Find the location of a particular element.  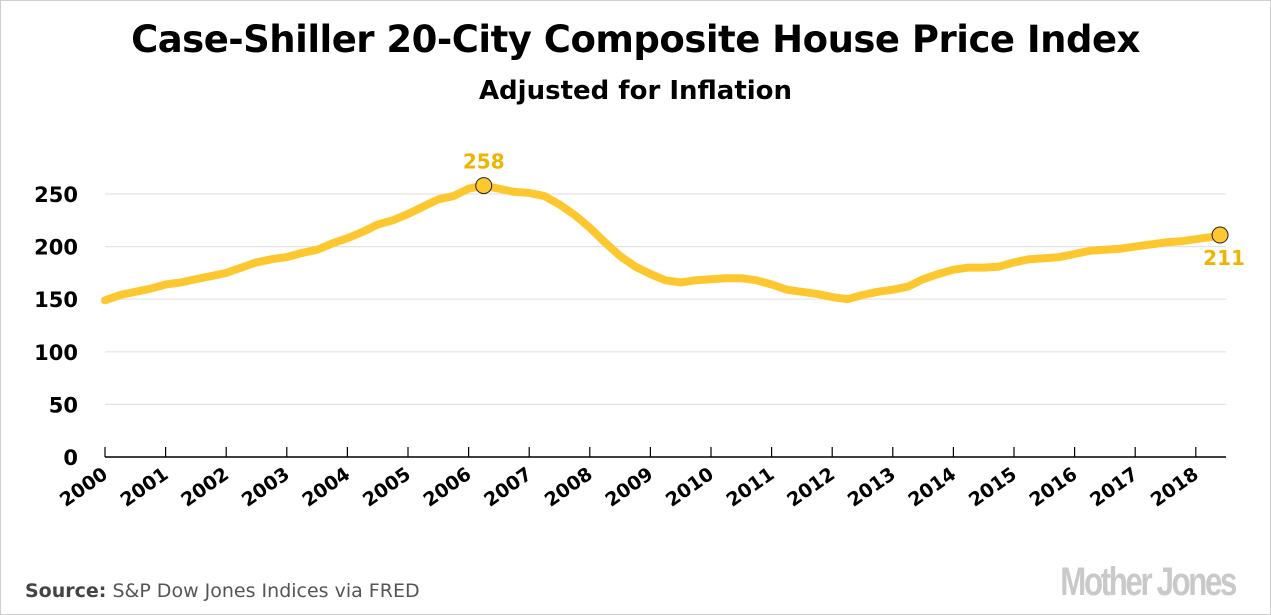

y-tick-label: 0 is located at coordinates (70, 458).